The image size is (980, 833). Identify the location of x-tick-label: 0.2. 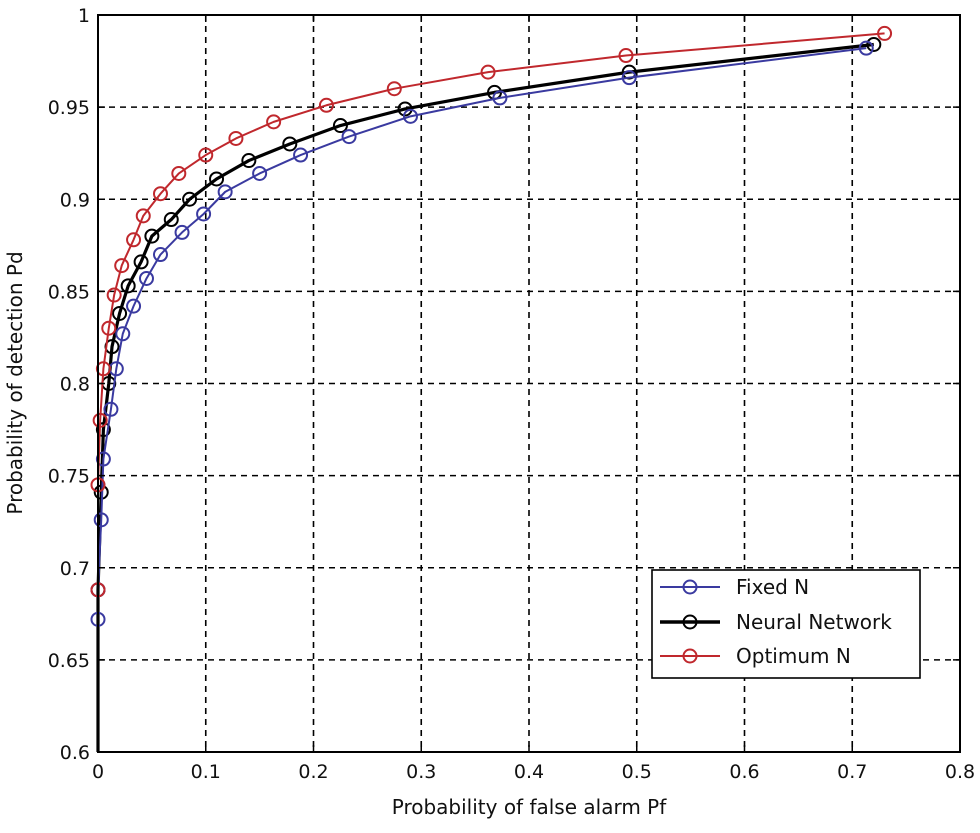
(313, 772).